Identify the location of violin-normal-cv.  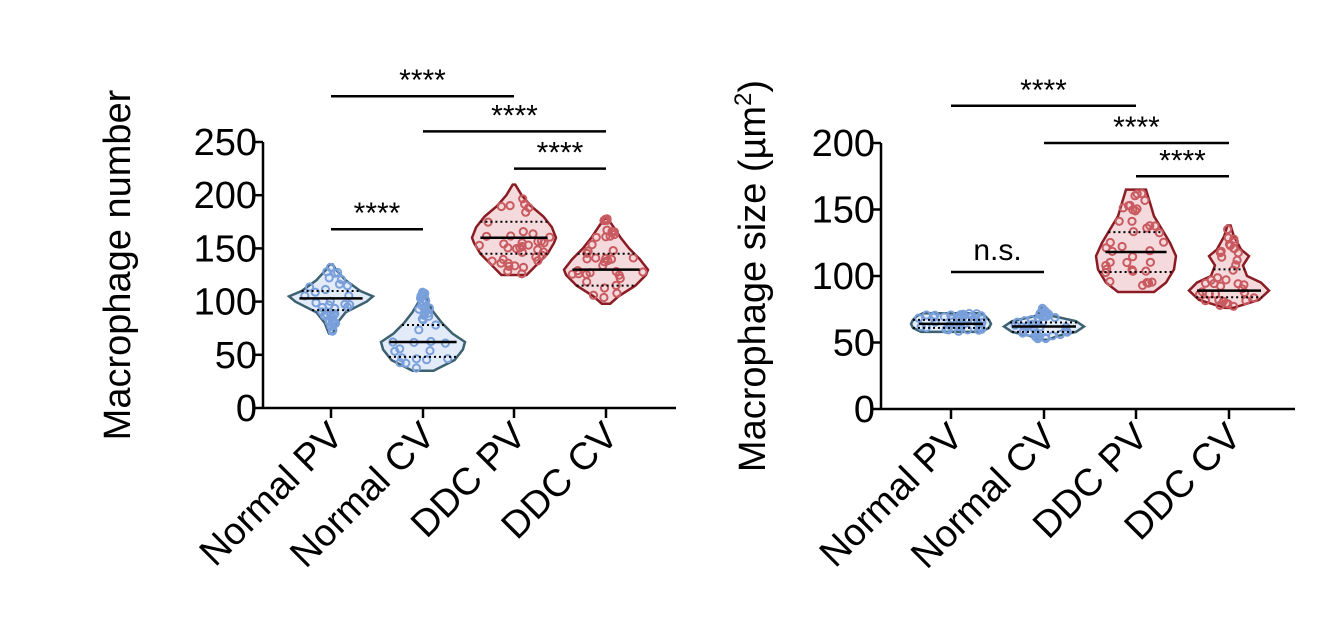
(423, 330).